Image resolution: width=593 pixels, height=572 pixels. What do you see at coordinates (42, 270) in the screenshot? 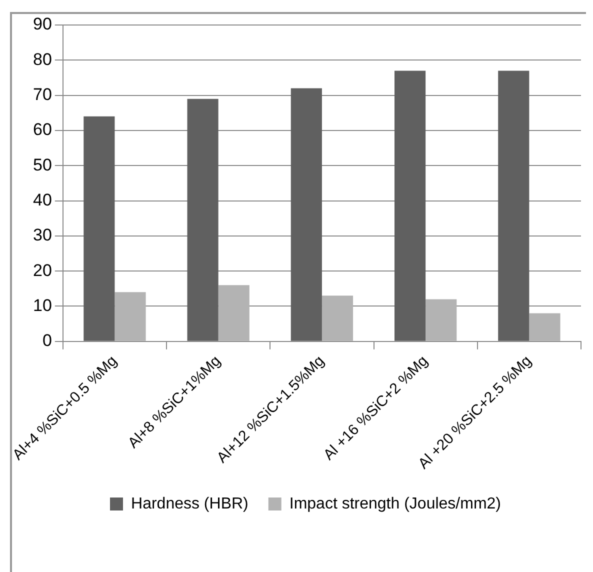
I see `y-tick-label: 20` at bounding box center [42, 270].